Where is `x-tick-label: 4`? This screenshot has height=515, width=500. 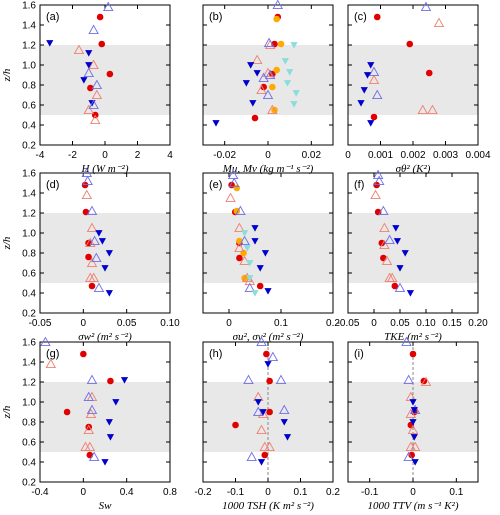
x-tick-label: 4 is located at coordinates (170, 155).